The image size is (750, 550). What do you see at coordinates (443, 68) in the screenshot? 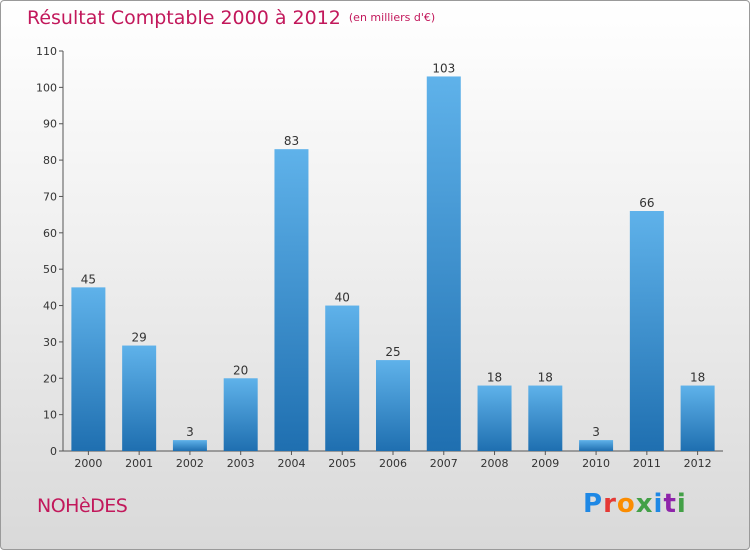
I see `data-label: 103` at bounding box center [443, 68].